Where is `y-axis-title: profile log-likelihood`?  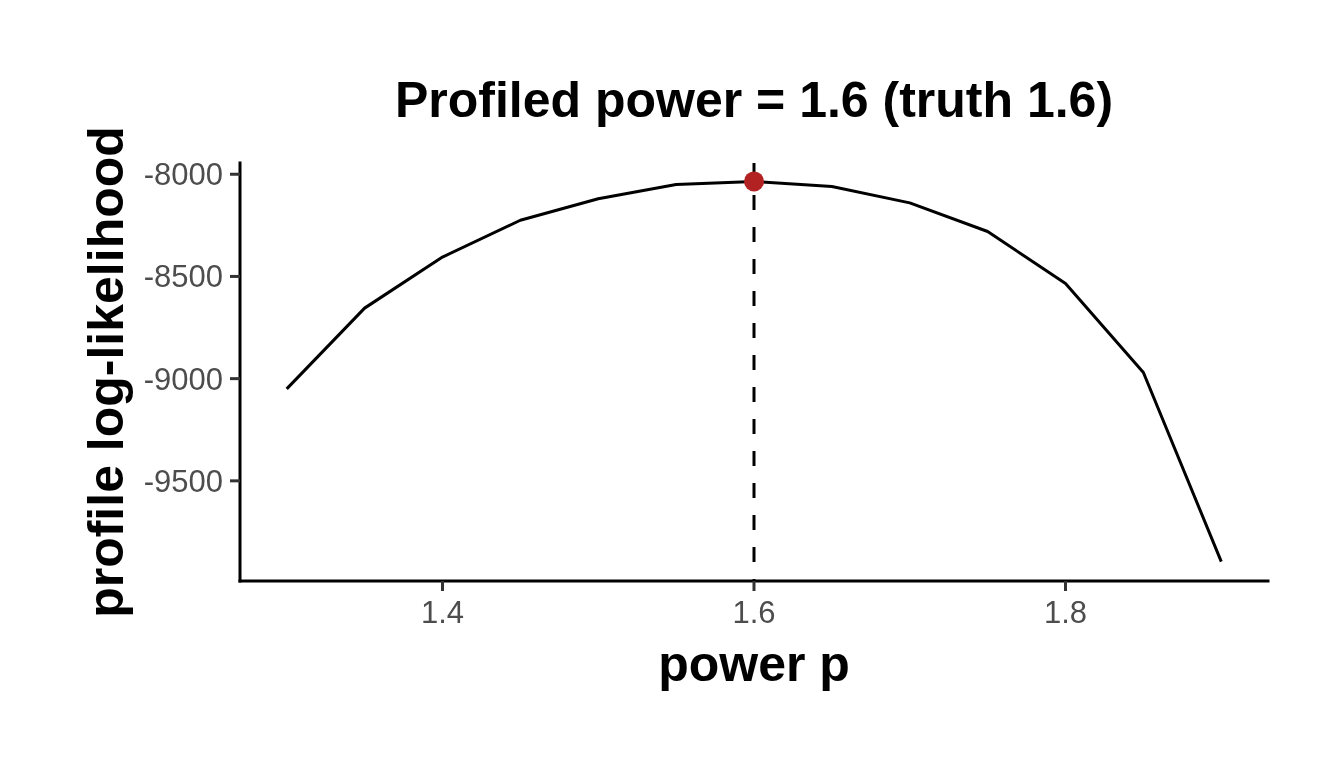
y-axis-title: profile log-likelihood is located at coordinates (106, 372).